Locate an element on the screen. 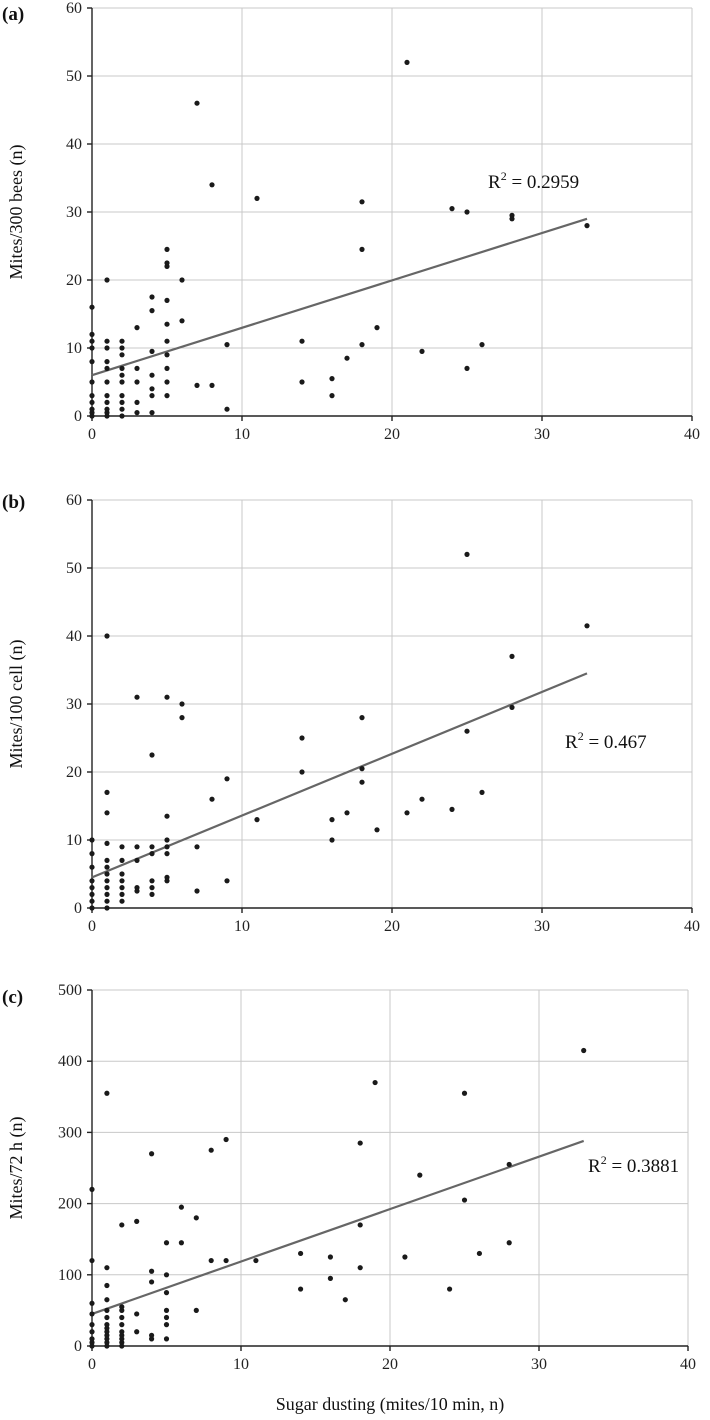 Image resolution: width=710 pixels, height=1420 pixels. y-tick-label: 30 is located at coordinates (74, 704).